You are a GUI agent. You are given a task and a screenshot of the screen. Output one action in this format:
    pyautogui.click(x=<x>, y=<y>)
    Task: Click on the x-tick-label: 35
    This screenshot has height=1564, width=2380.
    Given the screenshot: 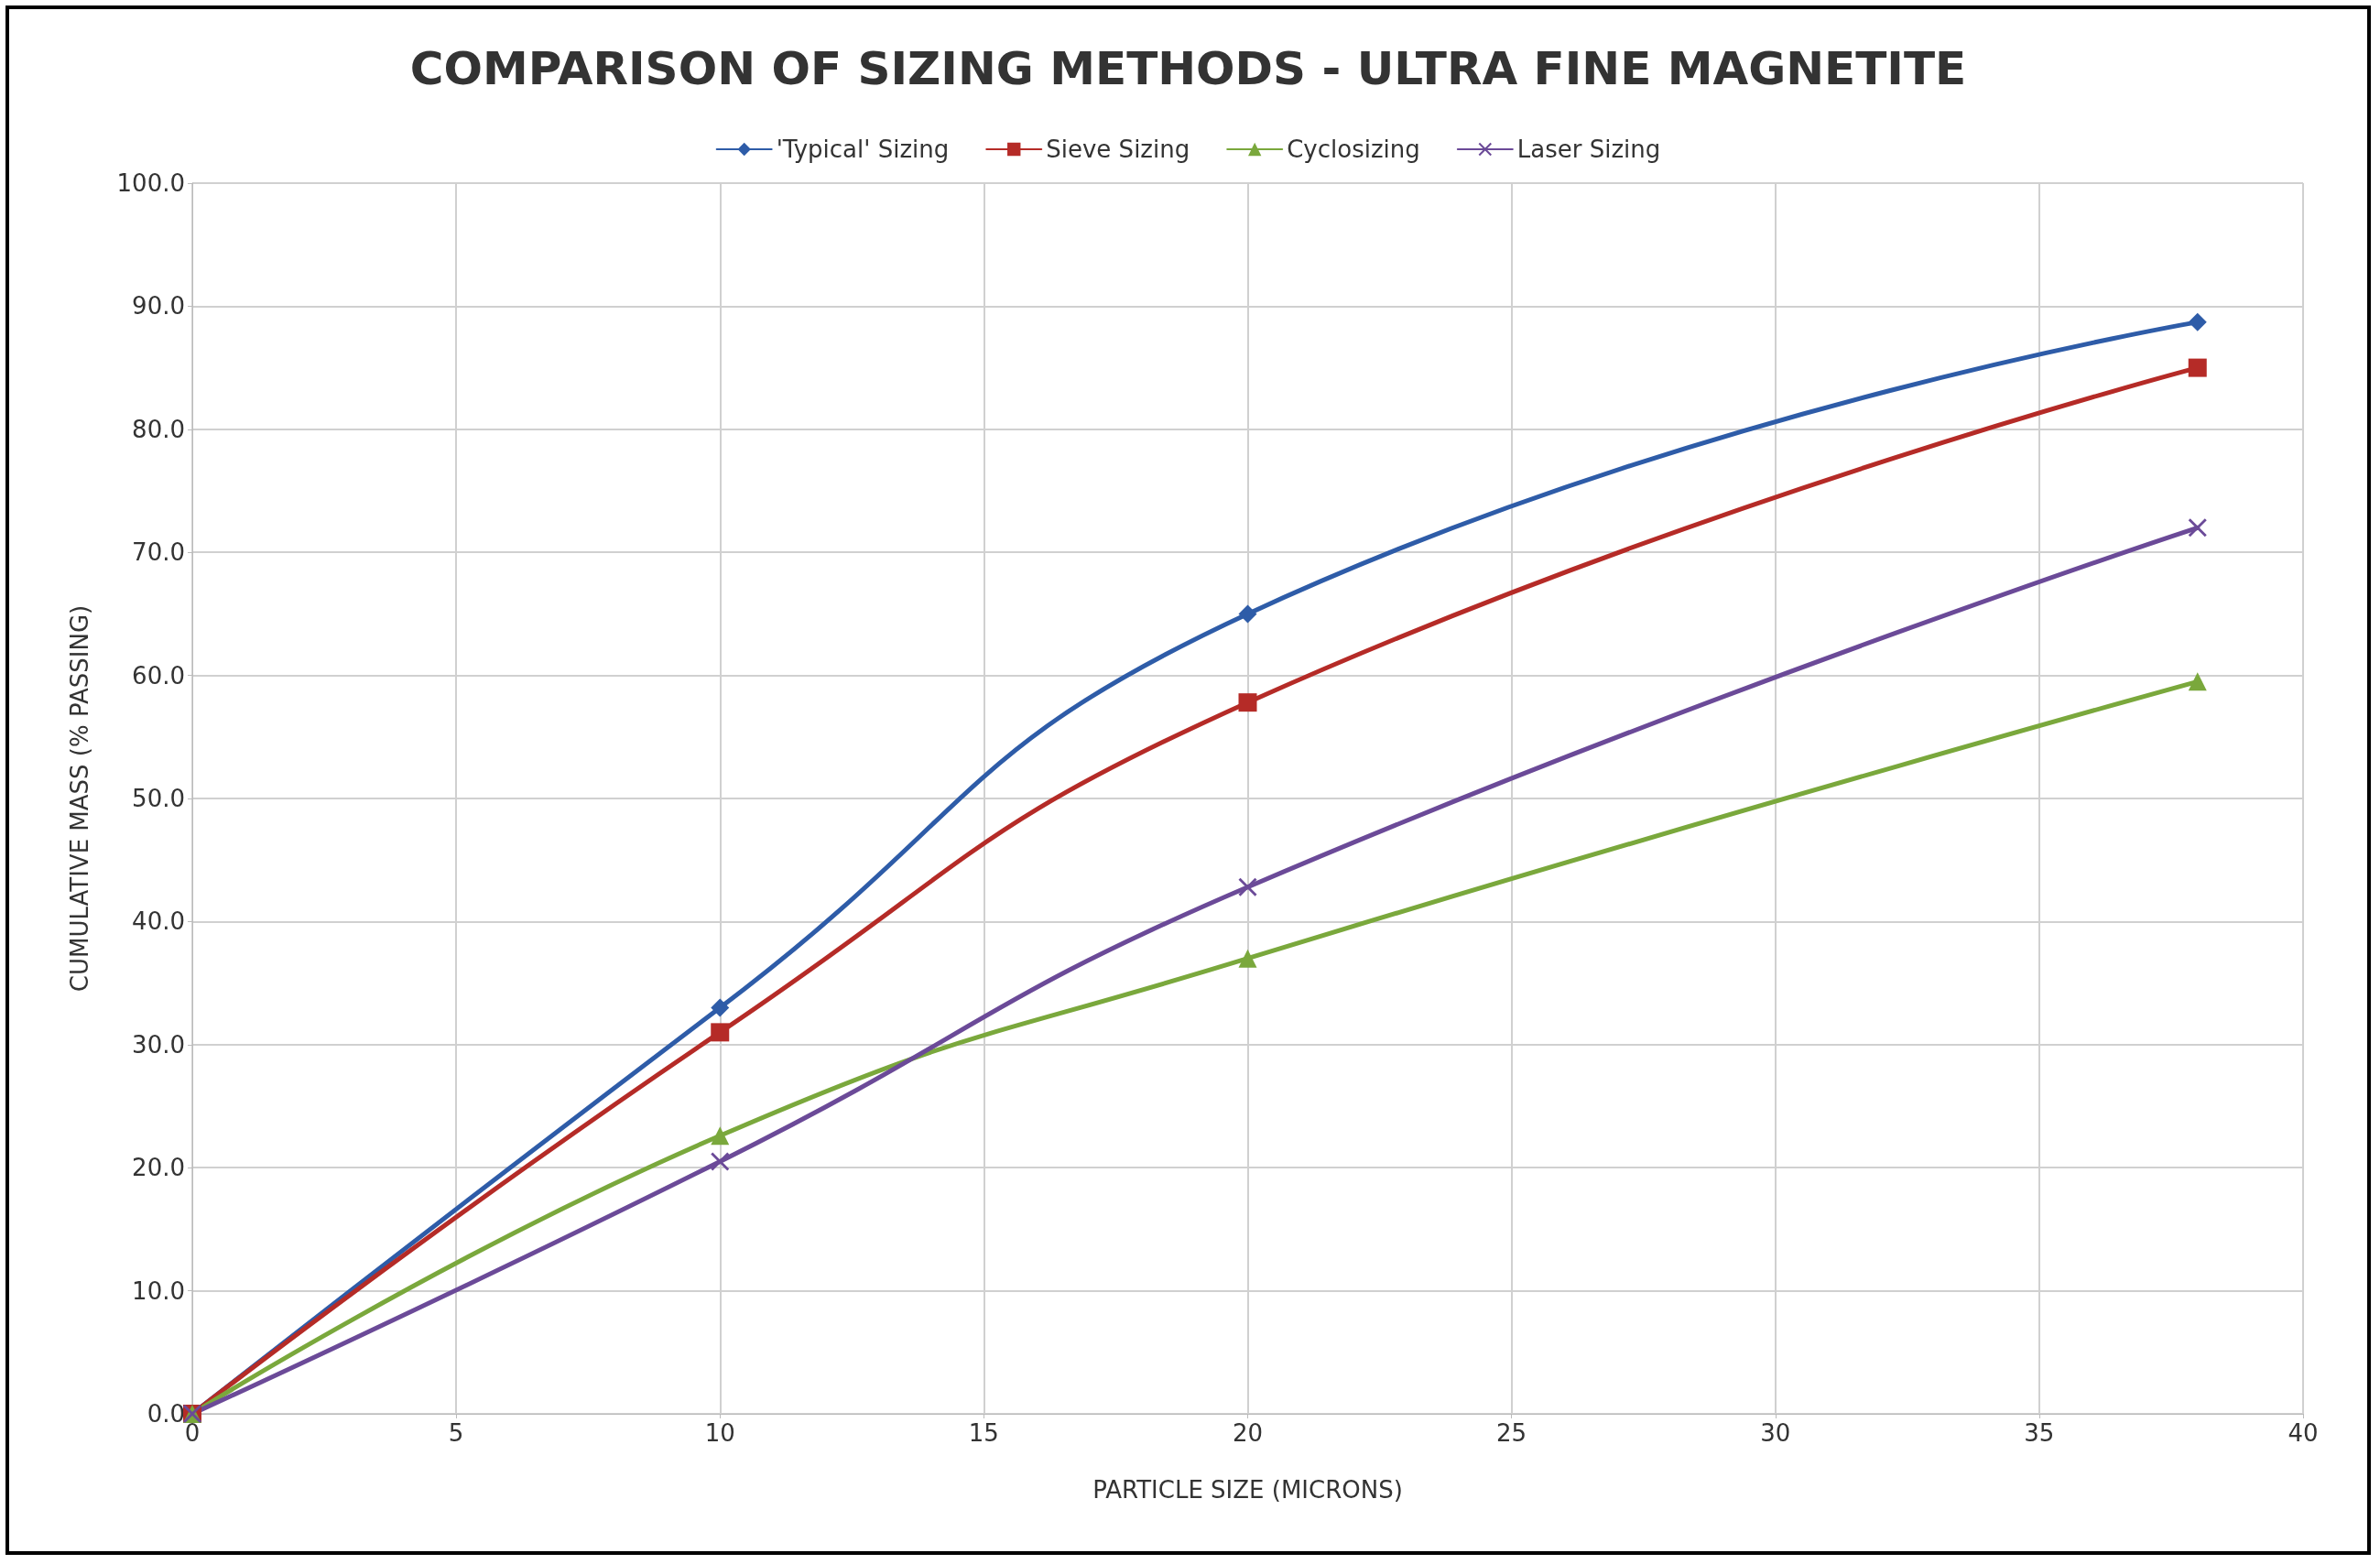 What is the action you would take?
    pyautogui.click(x=2039, y=1433)
    